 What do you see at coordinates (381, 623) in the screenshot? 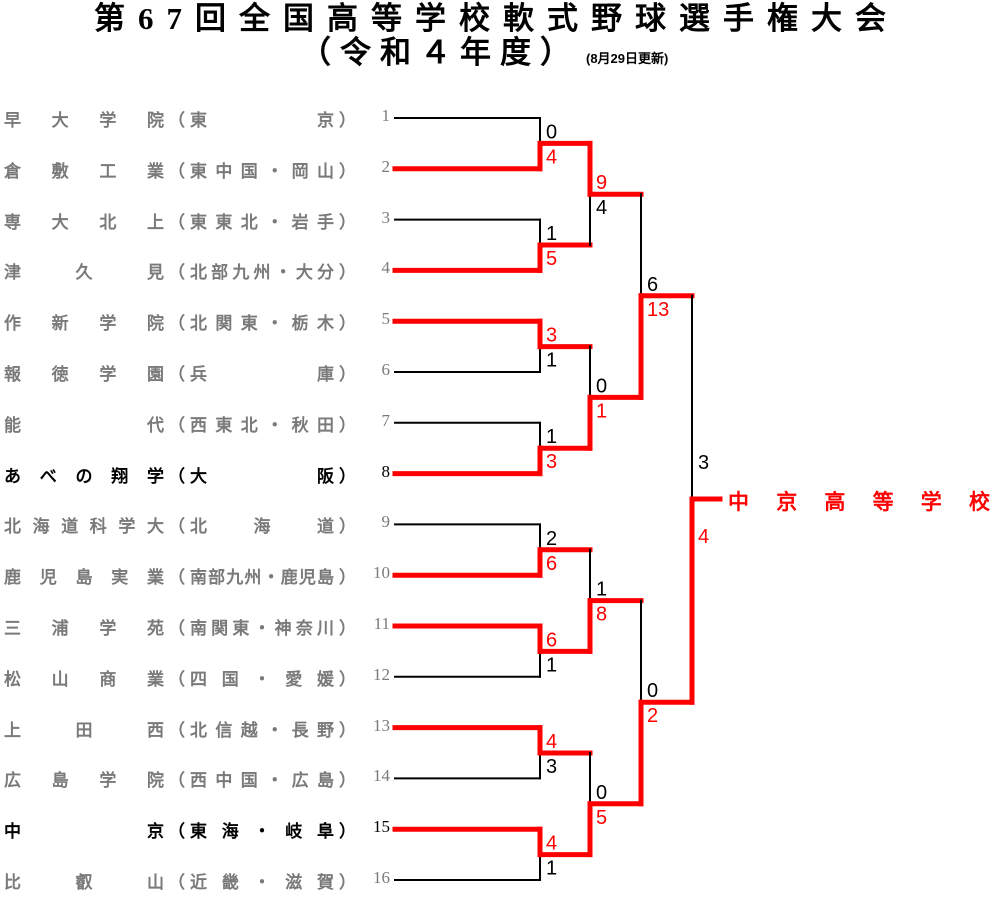
I see `team-number: 11` at bounding box center [381, 623].